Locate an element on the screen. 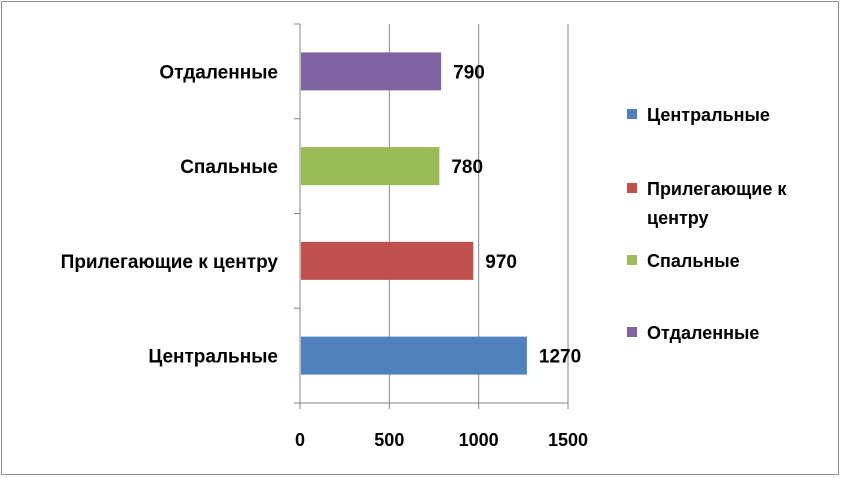  legend-label-3-1: Спальные is located at coordinates (693, 261).